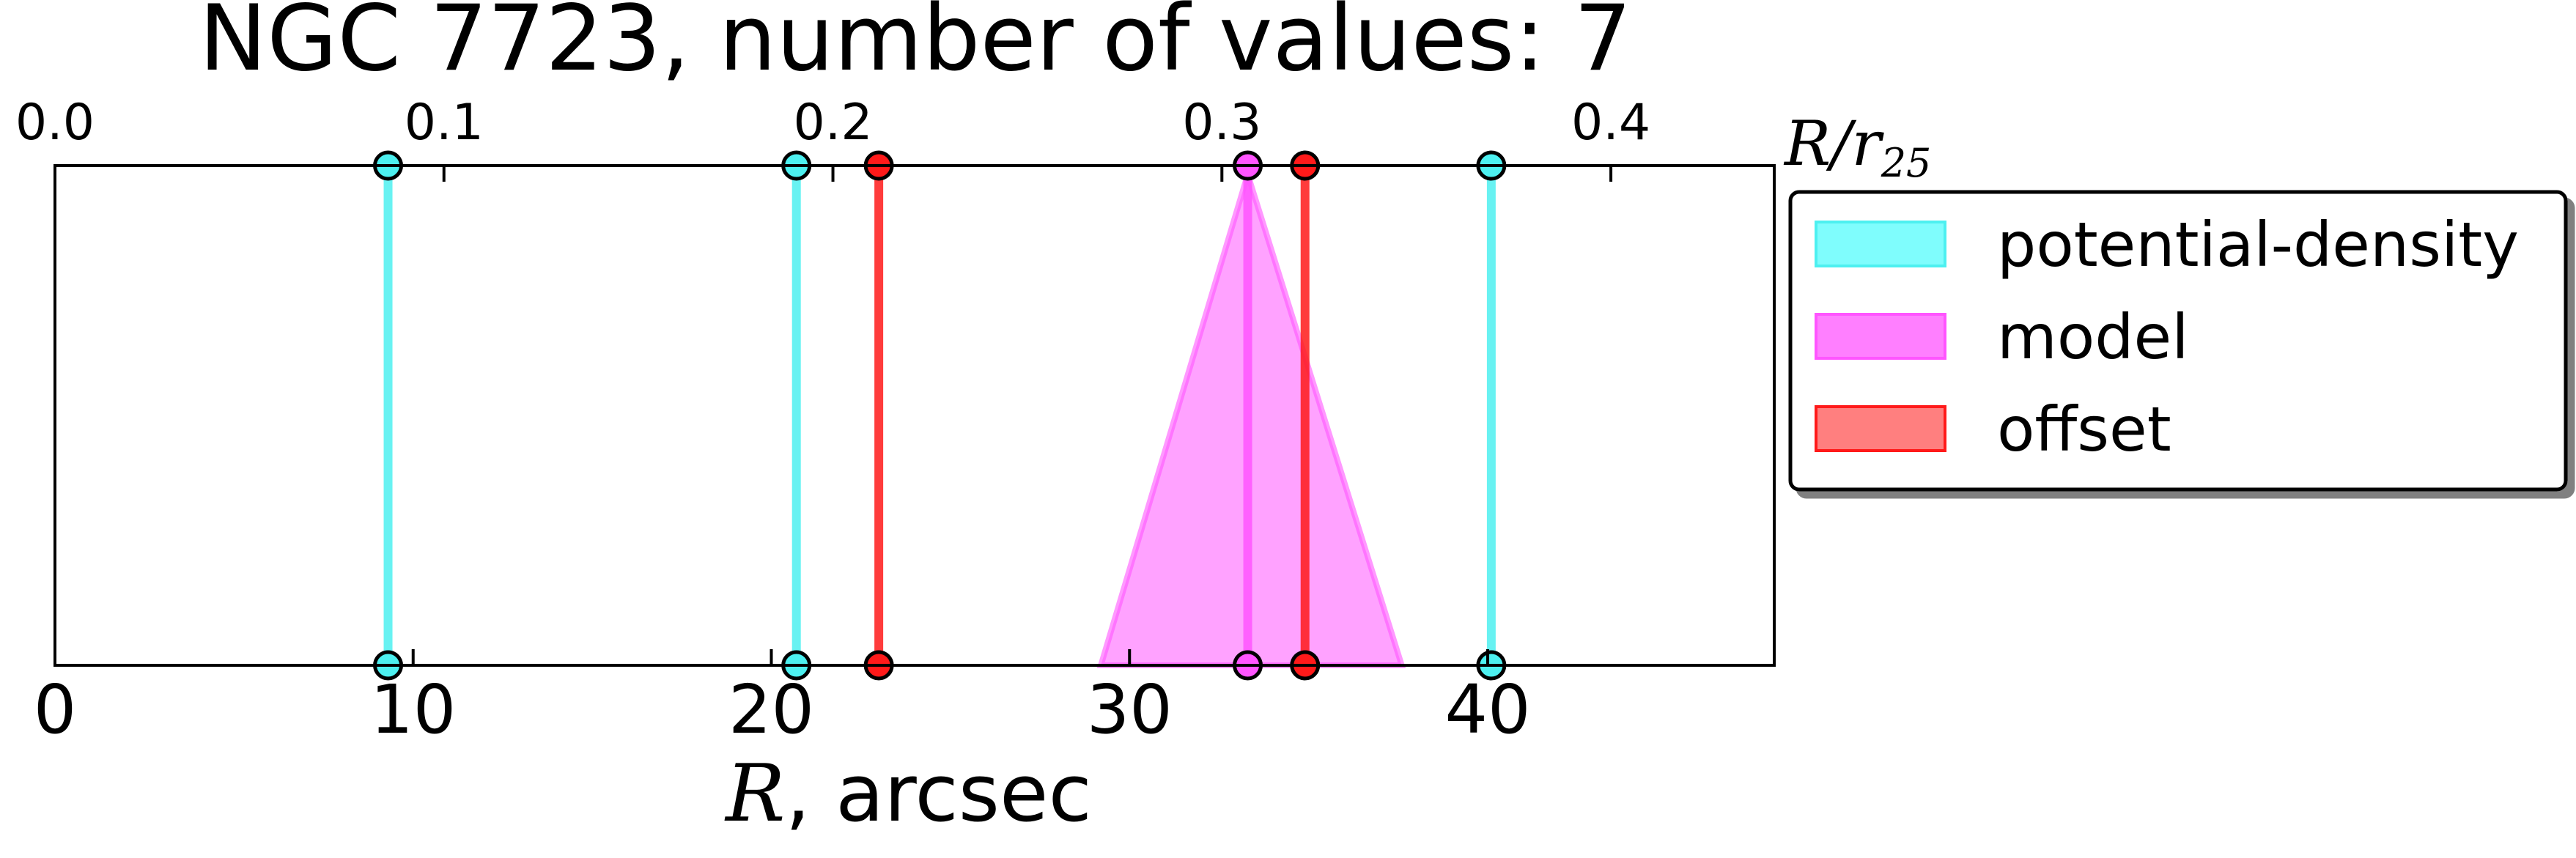 This screenshot has width=2576, height=858. Describe the element at coordinates (832, 123) in the screenshot. I see `top-x-tick-label-2: 0.2` at that location.